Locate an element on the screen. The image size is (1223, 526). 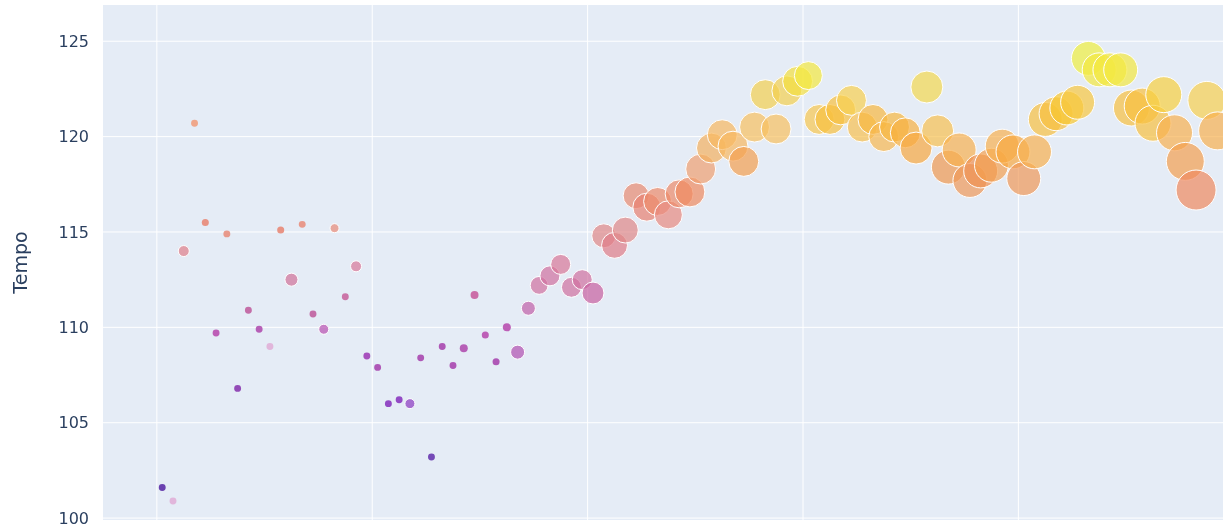
y-tick-label: 110 is located at coordinates (73, 327).